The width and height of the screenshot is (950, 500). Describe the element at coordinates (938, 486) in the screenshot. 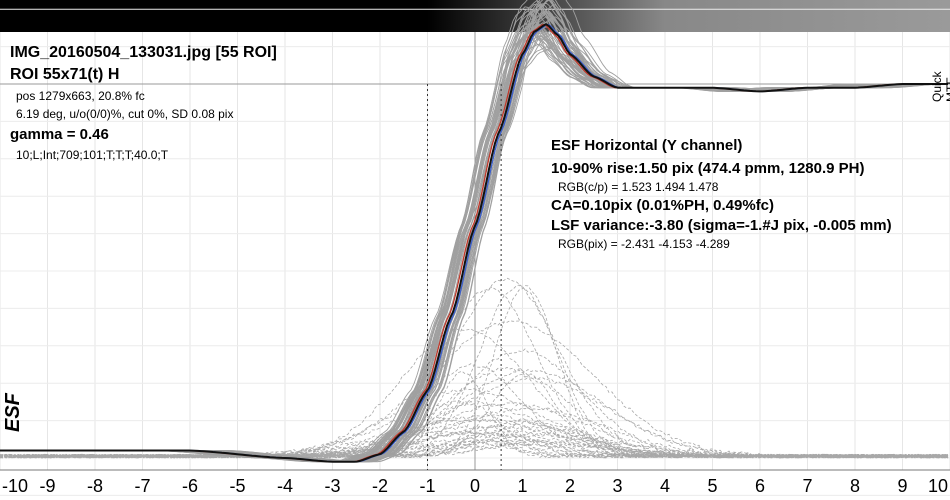

I see `x-tick-label: 10` at that location.